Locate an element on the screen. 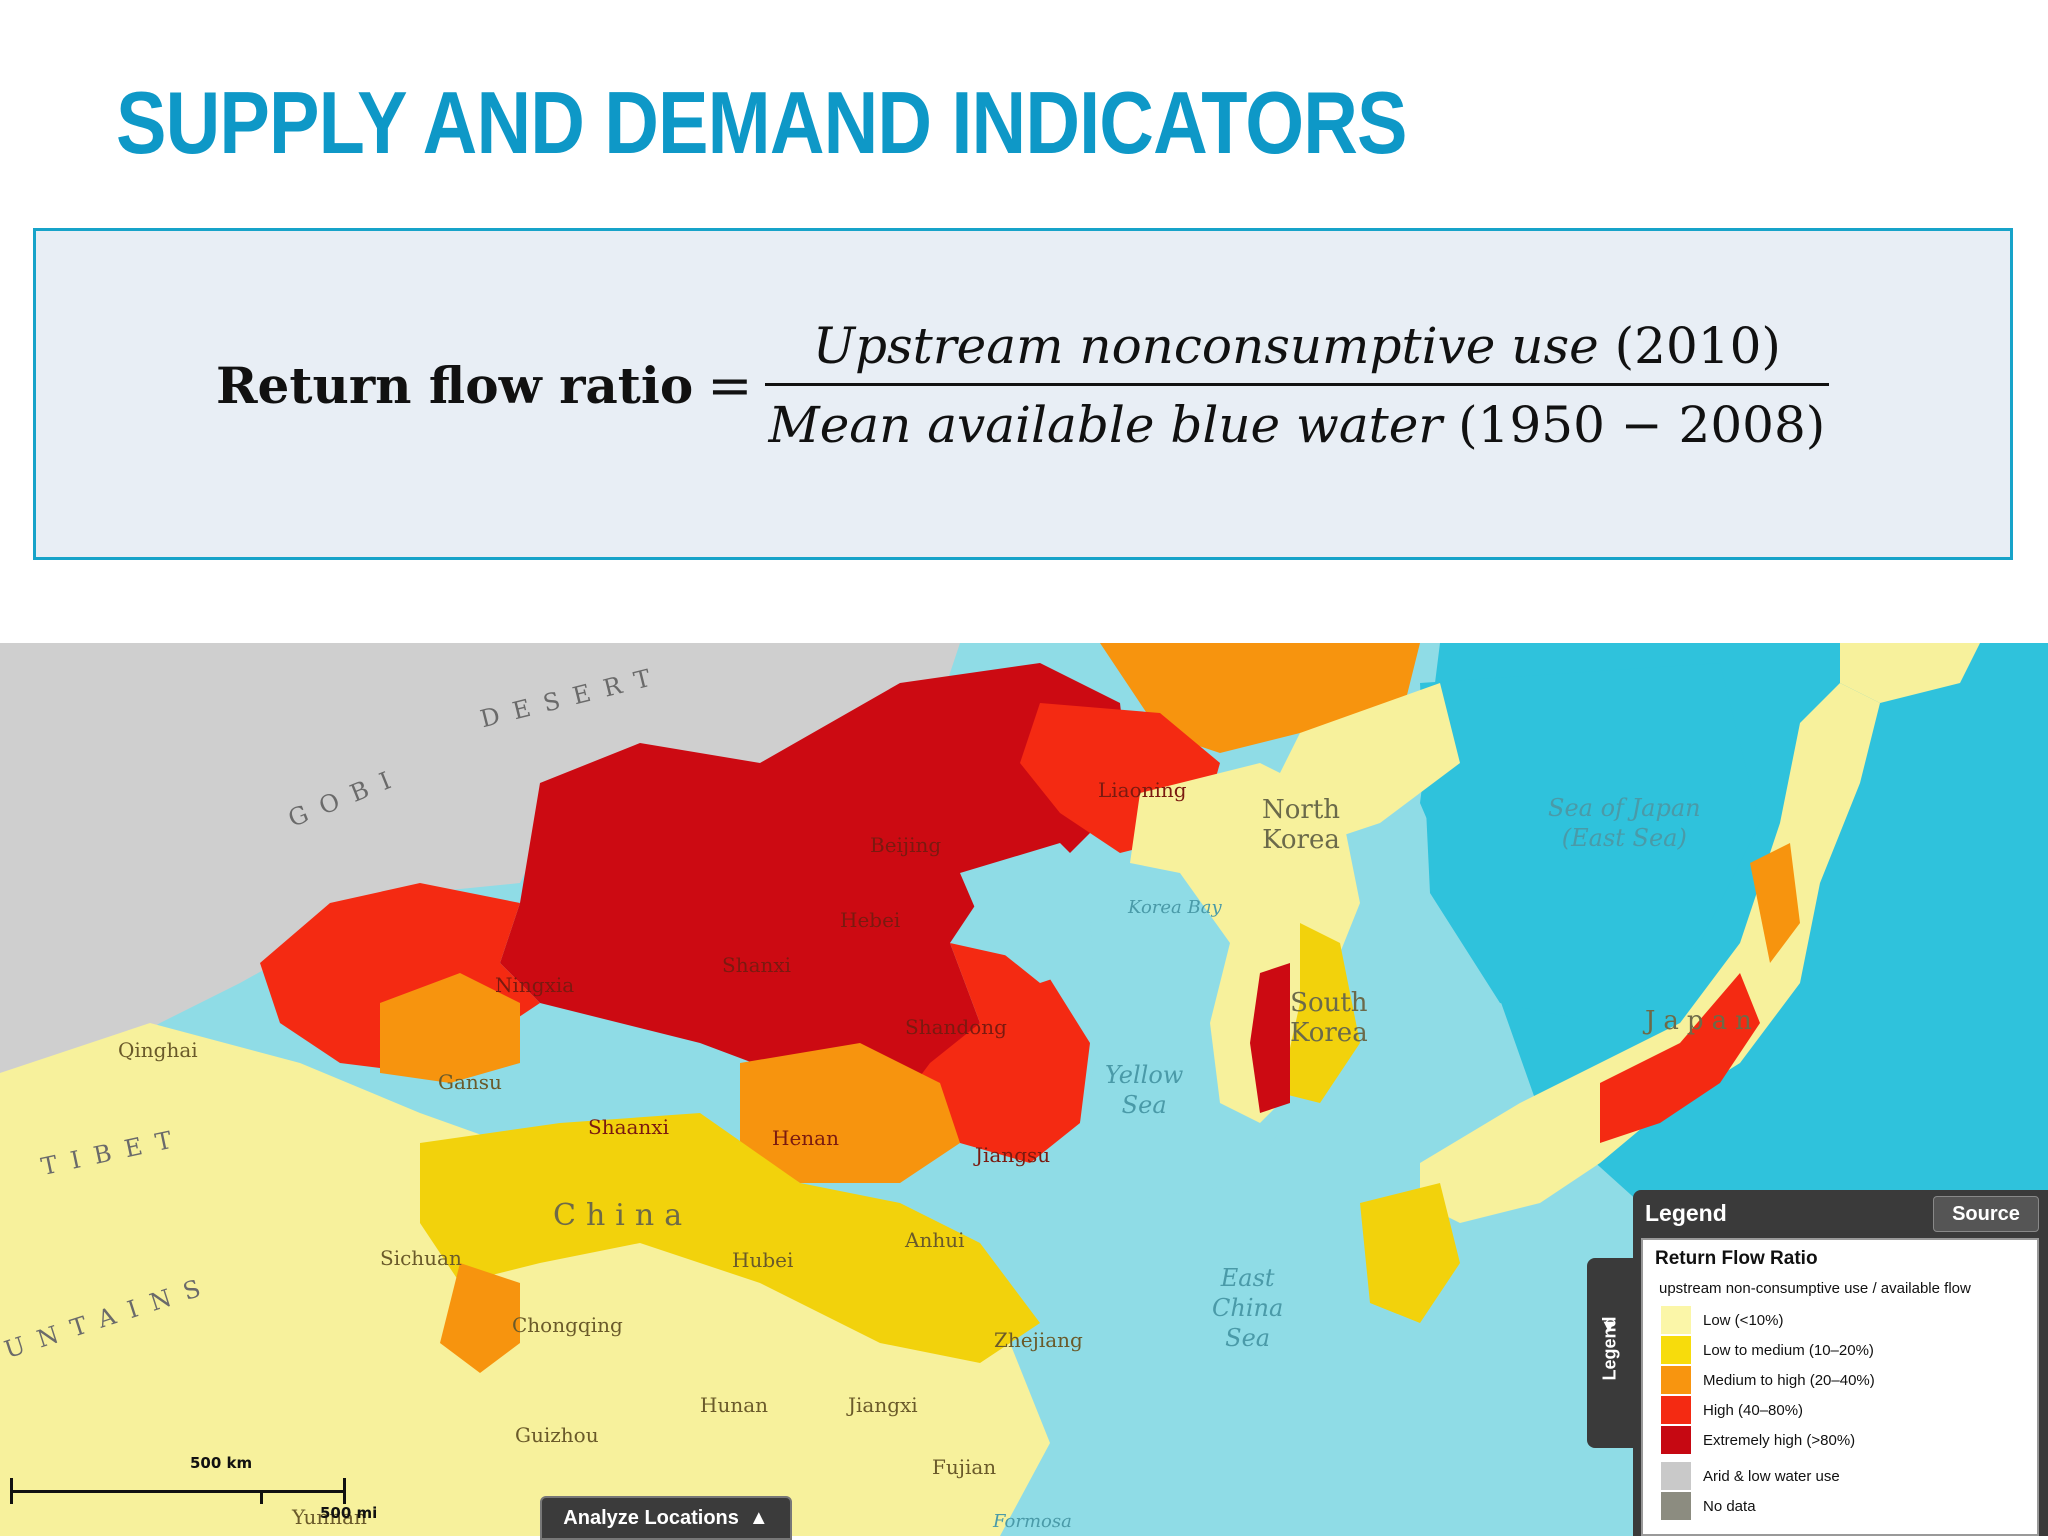 Image resolution: width=2048 pixels, height=1540 pixels. scale-bar-line is located at coordinates (178, 1491).